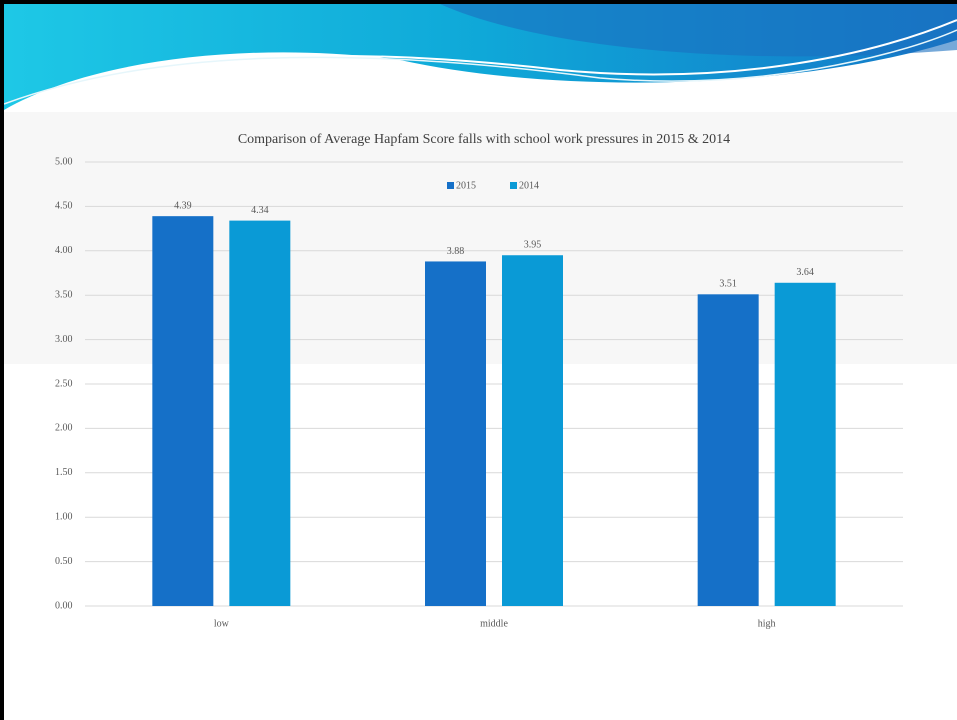 This screenshot has width=957, height=720. Describe the element at coordinates (767, 623) in the screenshot. I see `x-tick-label: high` at that location.